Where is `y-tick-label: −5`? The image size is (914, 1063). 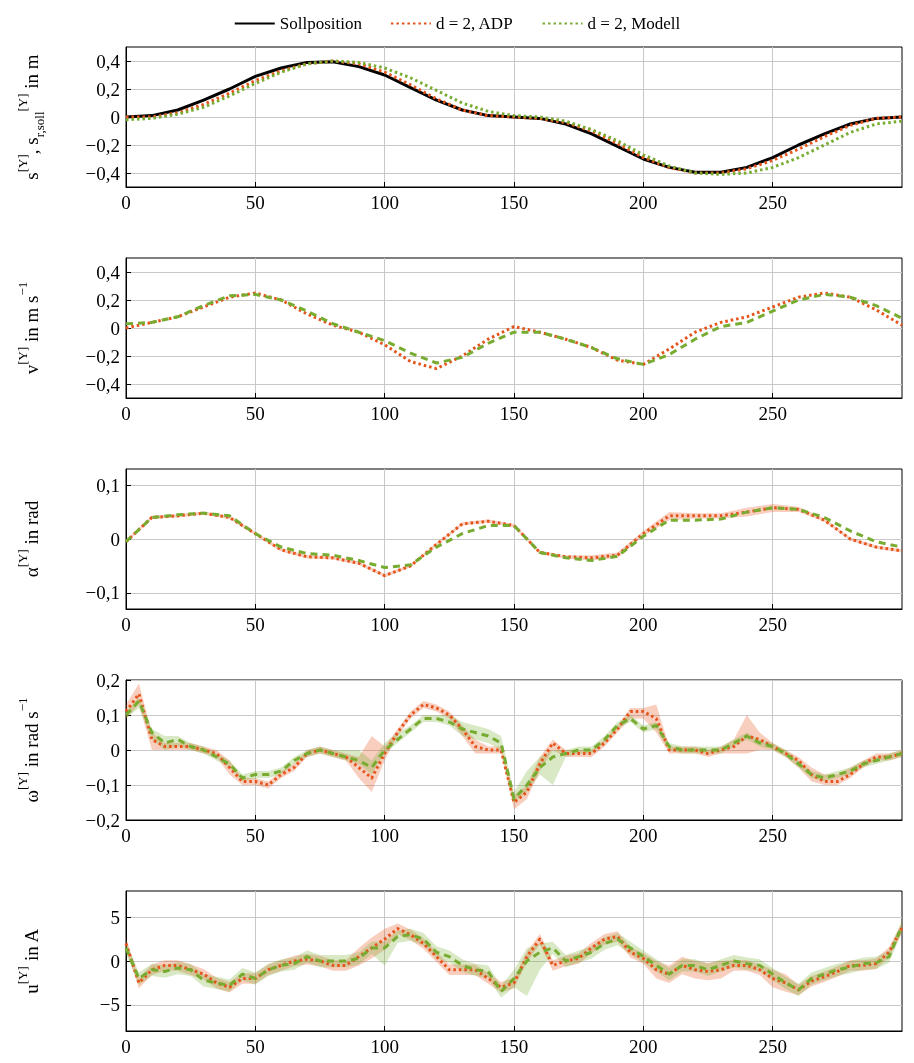 y-tick-label: −5 is located at coordinates (109, 1005).